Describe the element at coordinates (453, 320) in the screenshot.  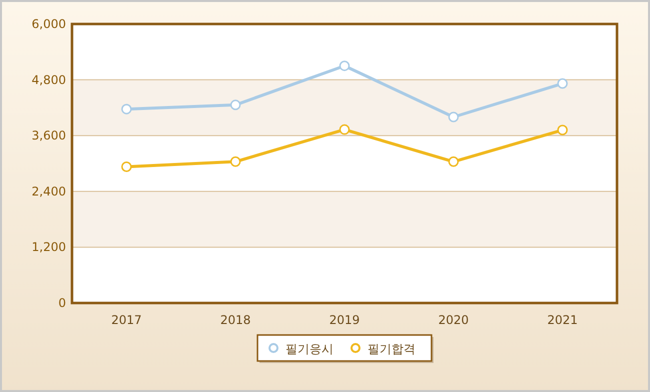
I see `x-tick-label: 2020` at that location.